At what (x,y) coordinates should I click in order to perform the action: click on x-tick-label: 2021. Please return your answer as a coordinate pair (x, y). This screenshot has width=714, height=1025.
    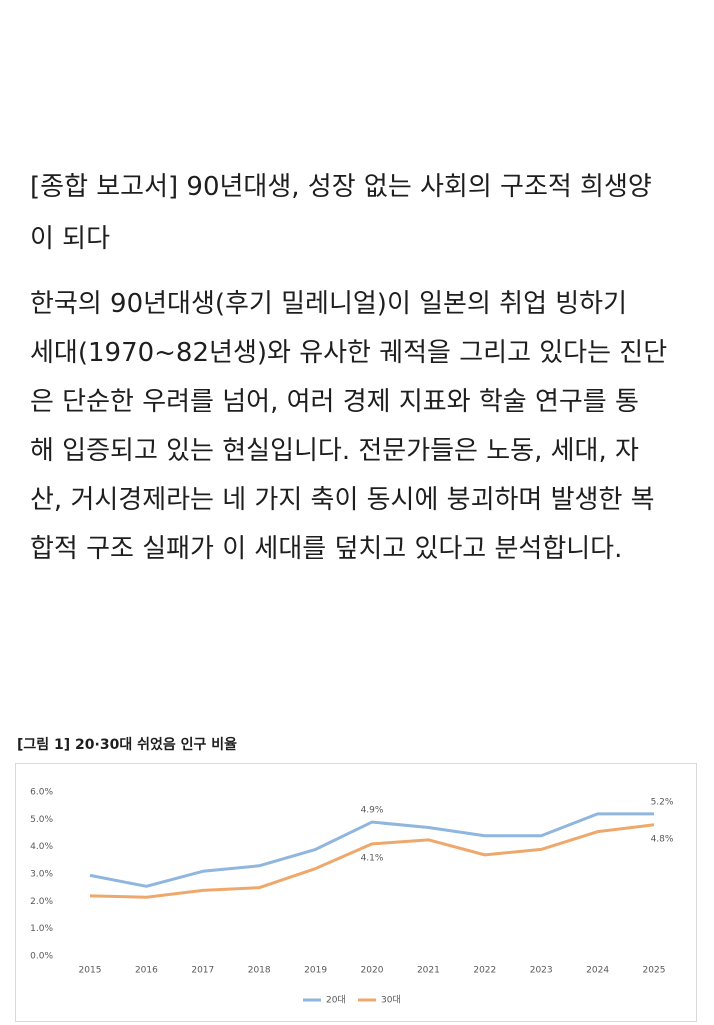
    Looking at the image, I should click on (428, 971).